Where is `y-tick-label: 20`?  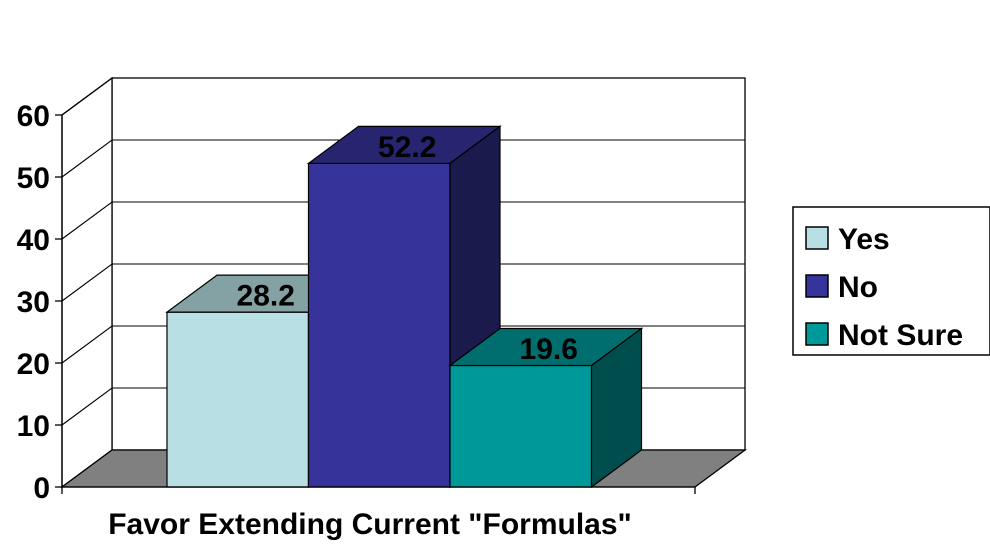 y-tick-label: 20 is located at coordinates (33, 364).